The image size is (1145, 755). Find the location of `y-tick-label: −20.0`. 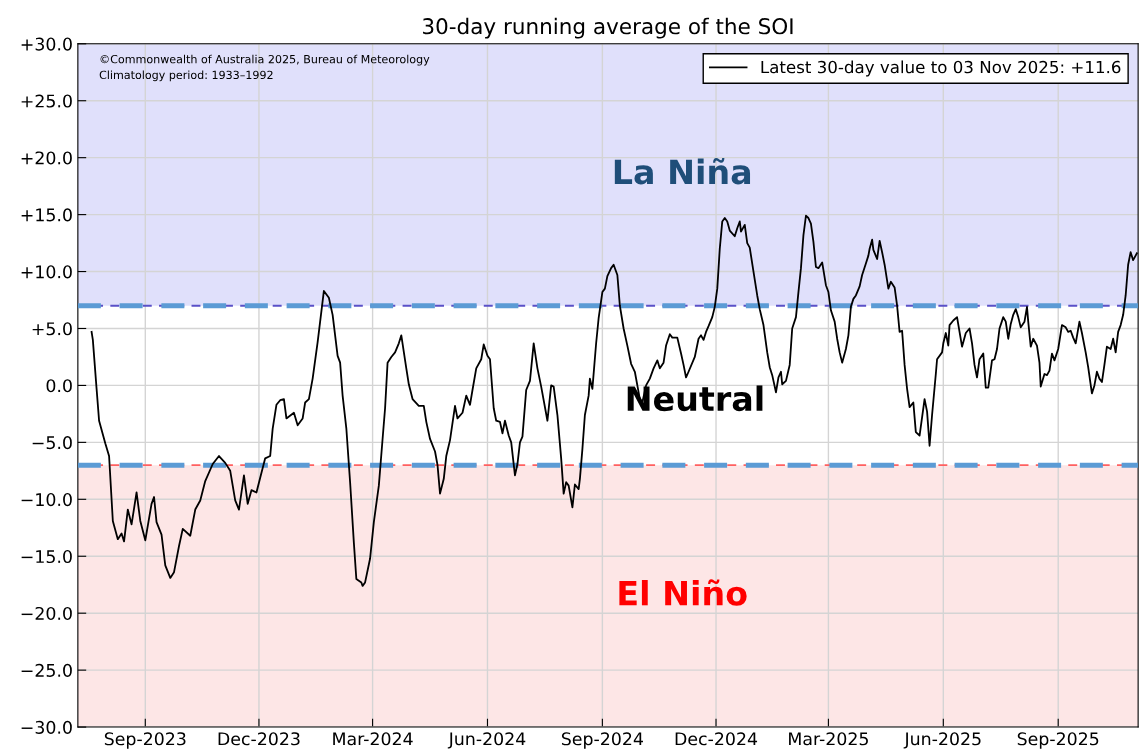

y-tick-label: −20.0 is located at coordinates (46, 613).